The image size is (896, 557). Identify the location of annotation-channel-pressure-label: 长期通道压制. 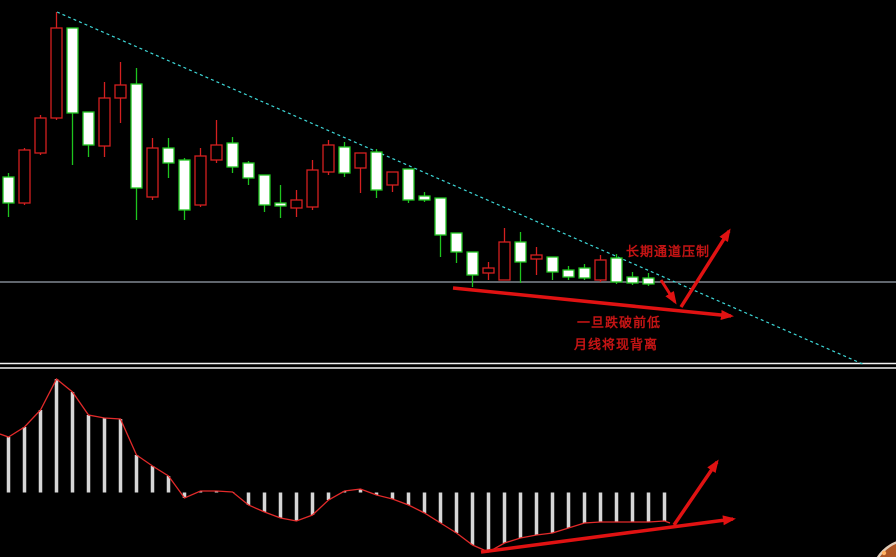
(668, 252).